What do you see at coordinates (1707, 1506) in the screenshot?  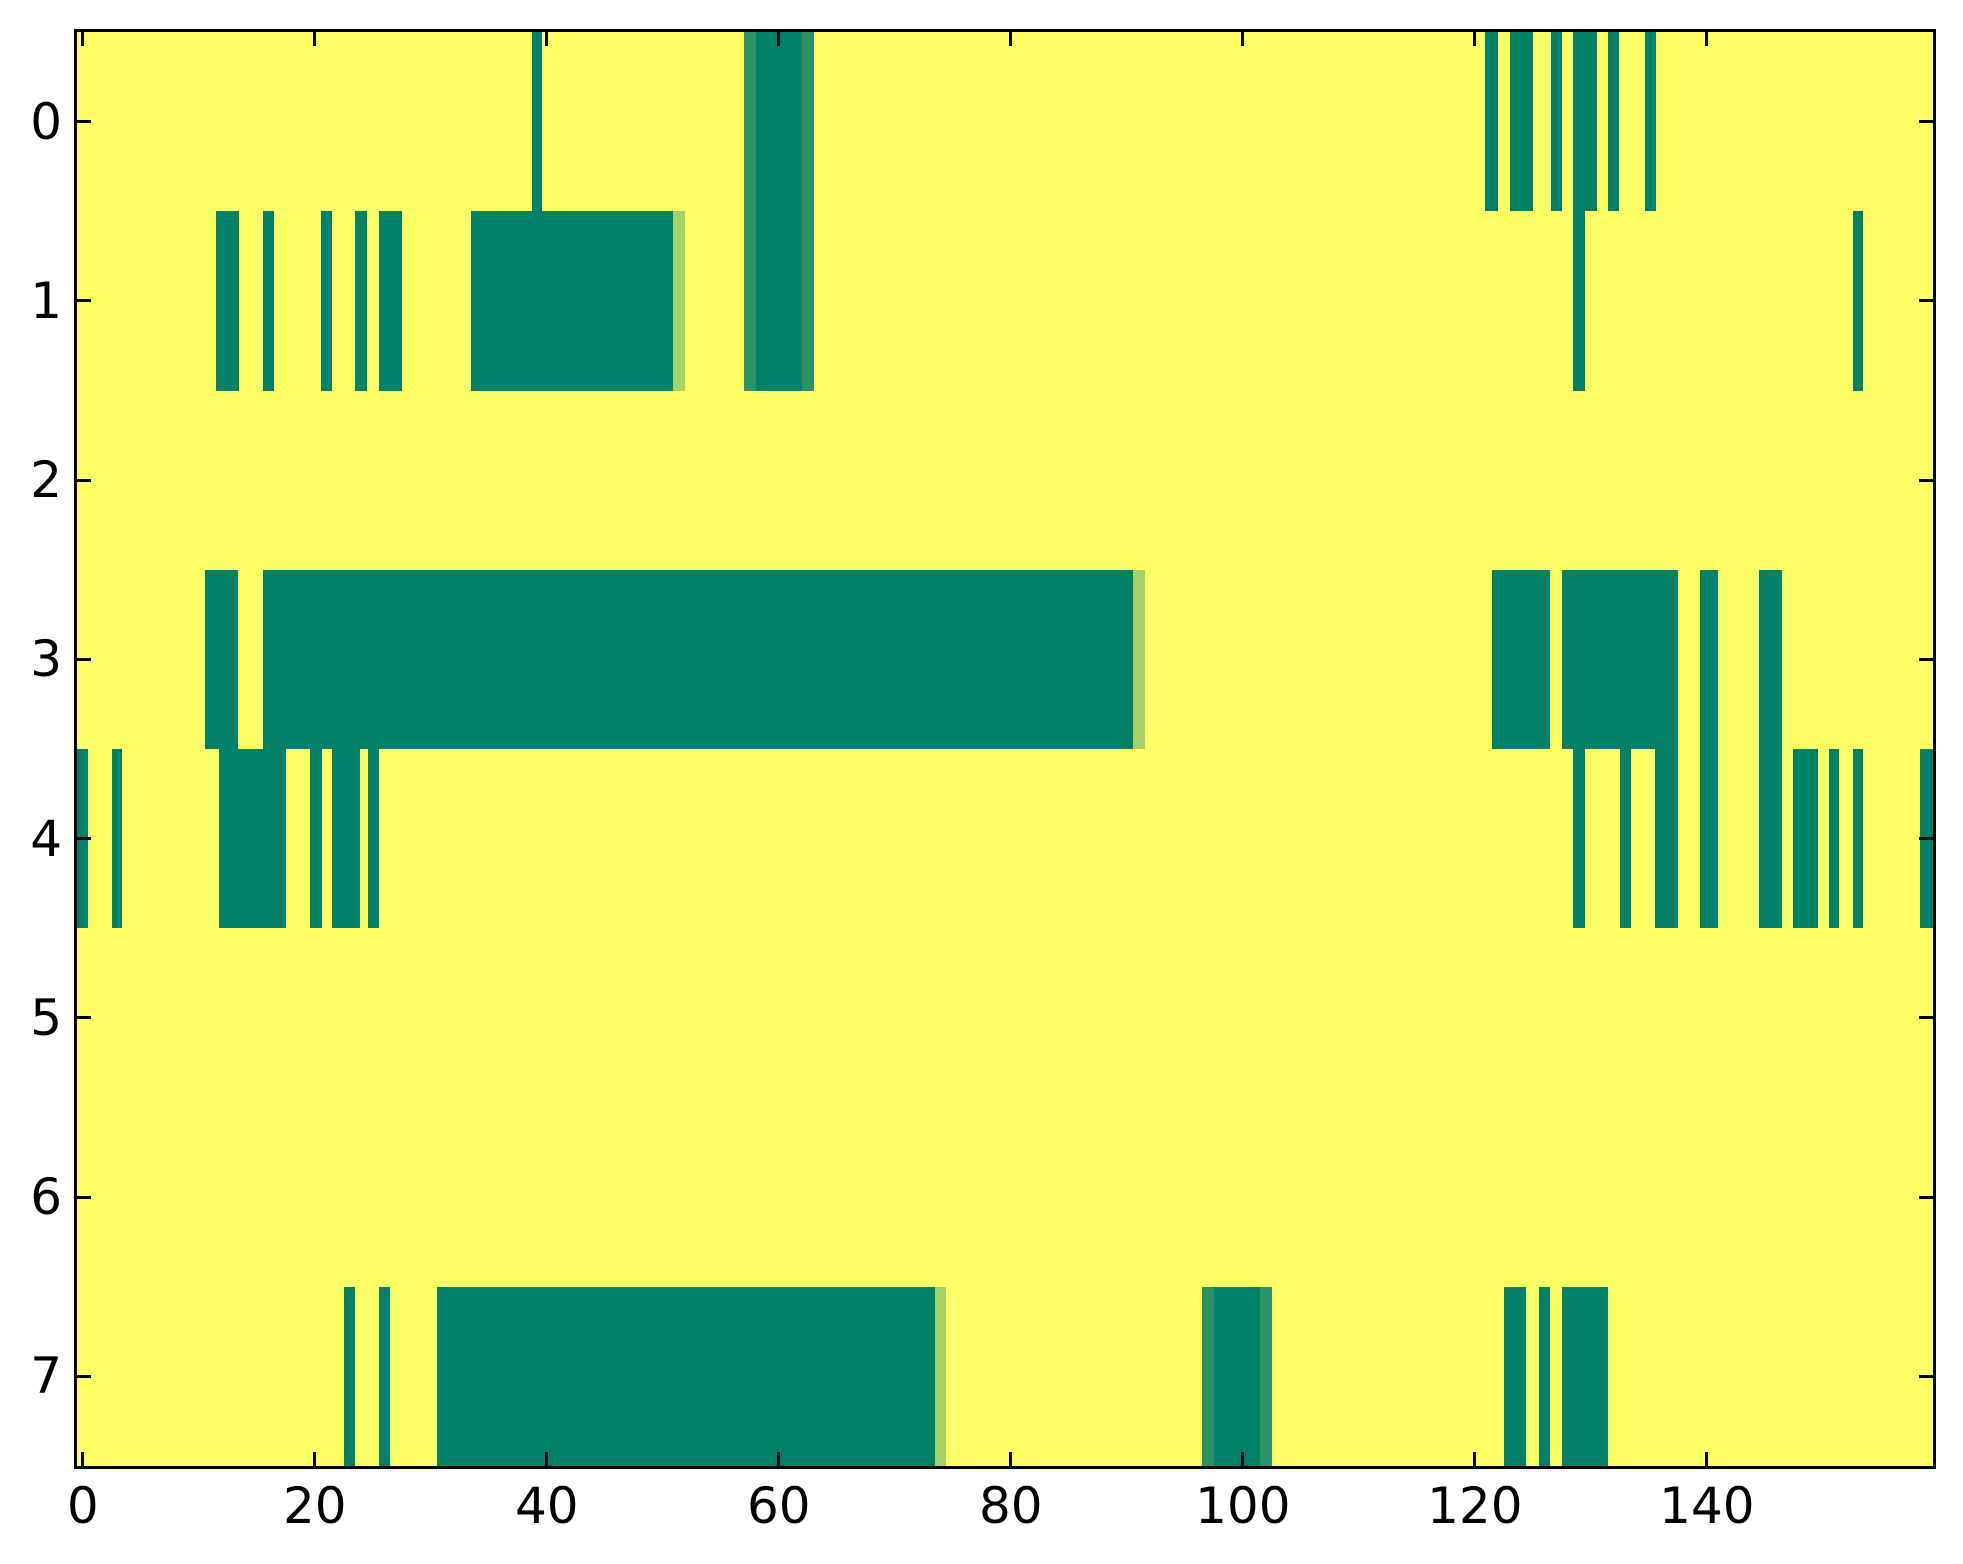 I see `x-axis-tick-label: 140` at bounding box center [1707, 1506].